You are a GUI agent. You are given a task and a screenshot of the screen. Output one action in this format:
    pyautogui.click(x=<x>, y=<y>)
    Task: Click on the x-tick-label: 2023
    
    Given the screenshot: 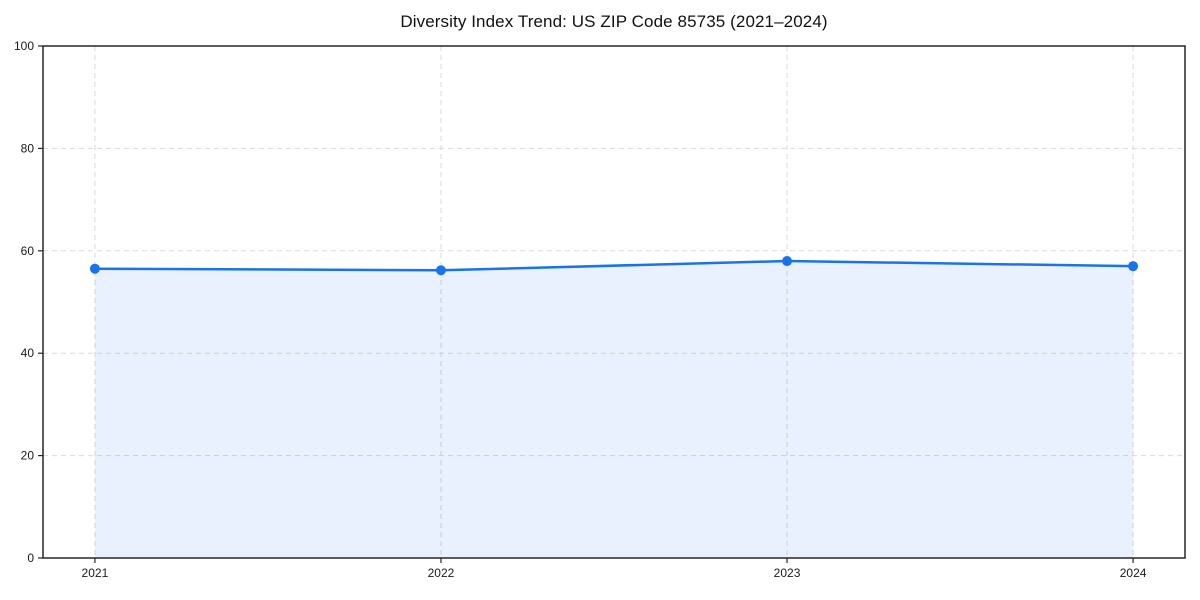 What is the action you would take?
    pyautogui.click(x=787, y=573)
    